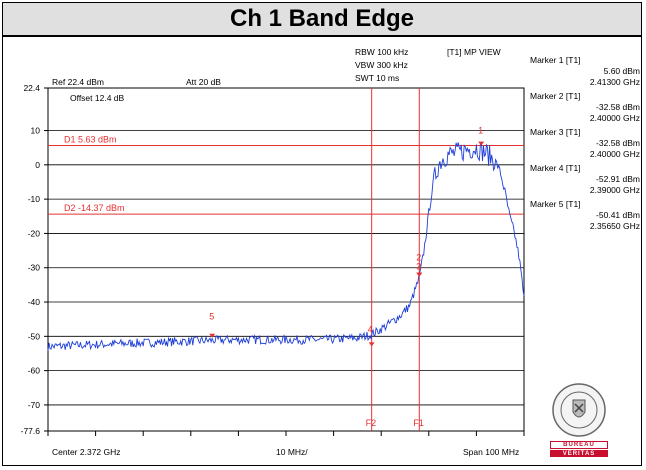 Image resolution: width=646 pixels, height=470 pixels. Describe the element at coordinates (34, 302) in the screenshot. I see `y-tick-label: -40` at that location.